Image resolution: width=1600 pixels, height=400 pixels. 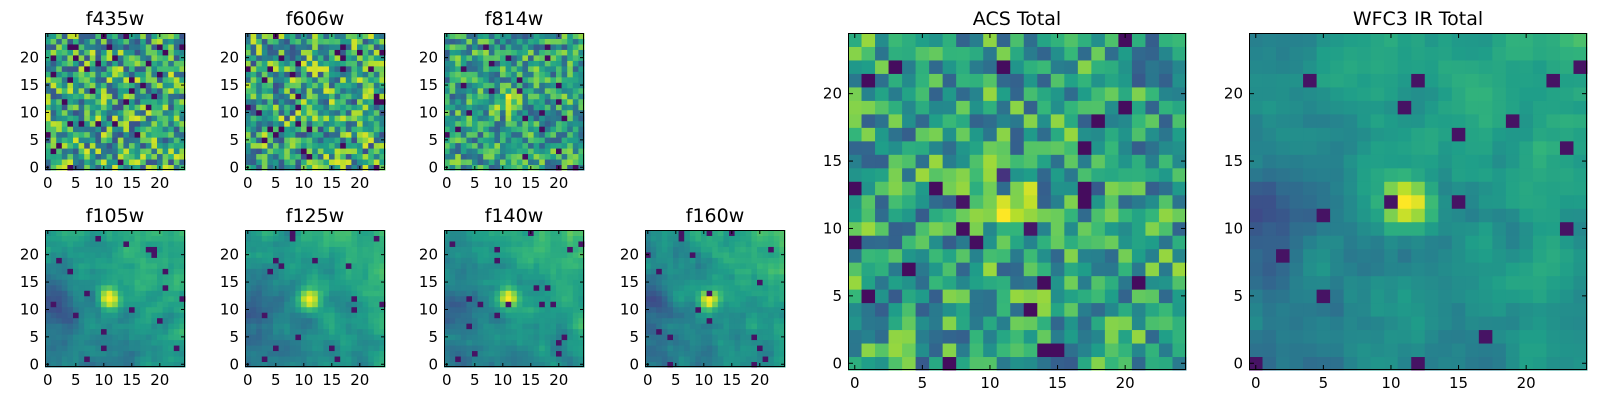 I want to click on panel-title: f814w, so click(x=514, y=19).